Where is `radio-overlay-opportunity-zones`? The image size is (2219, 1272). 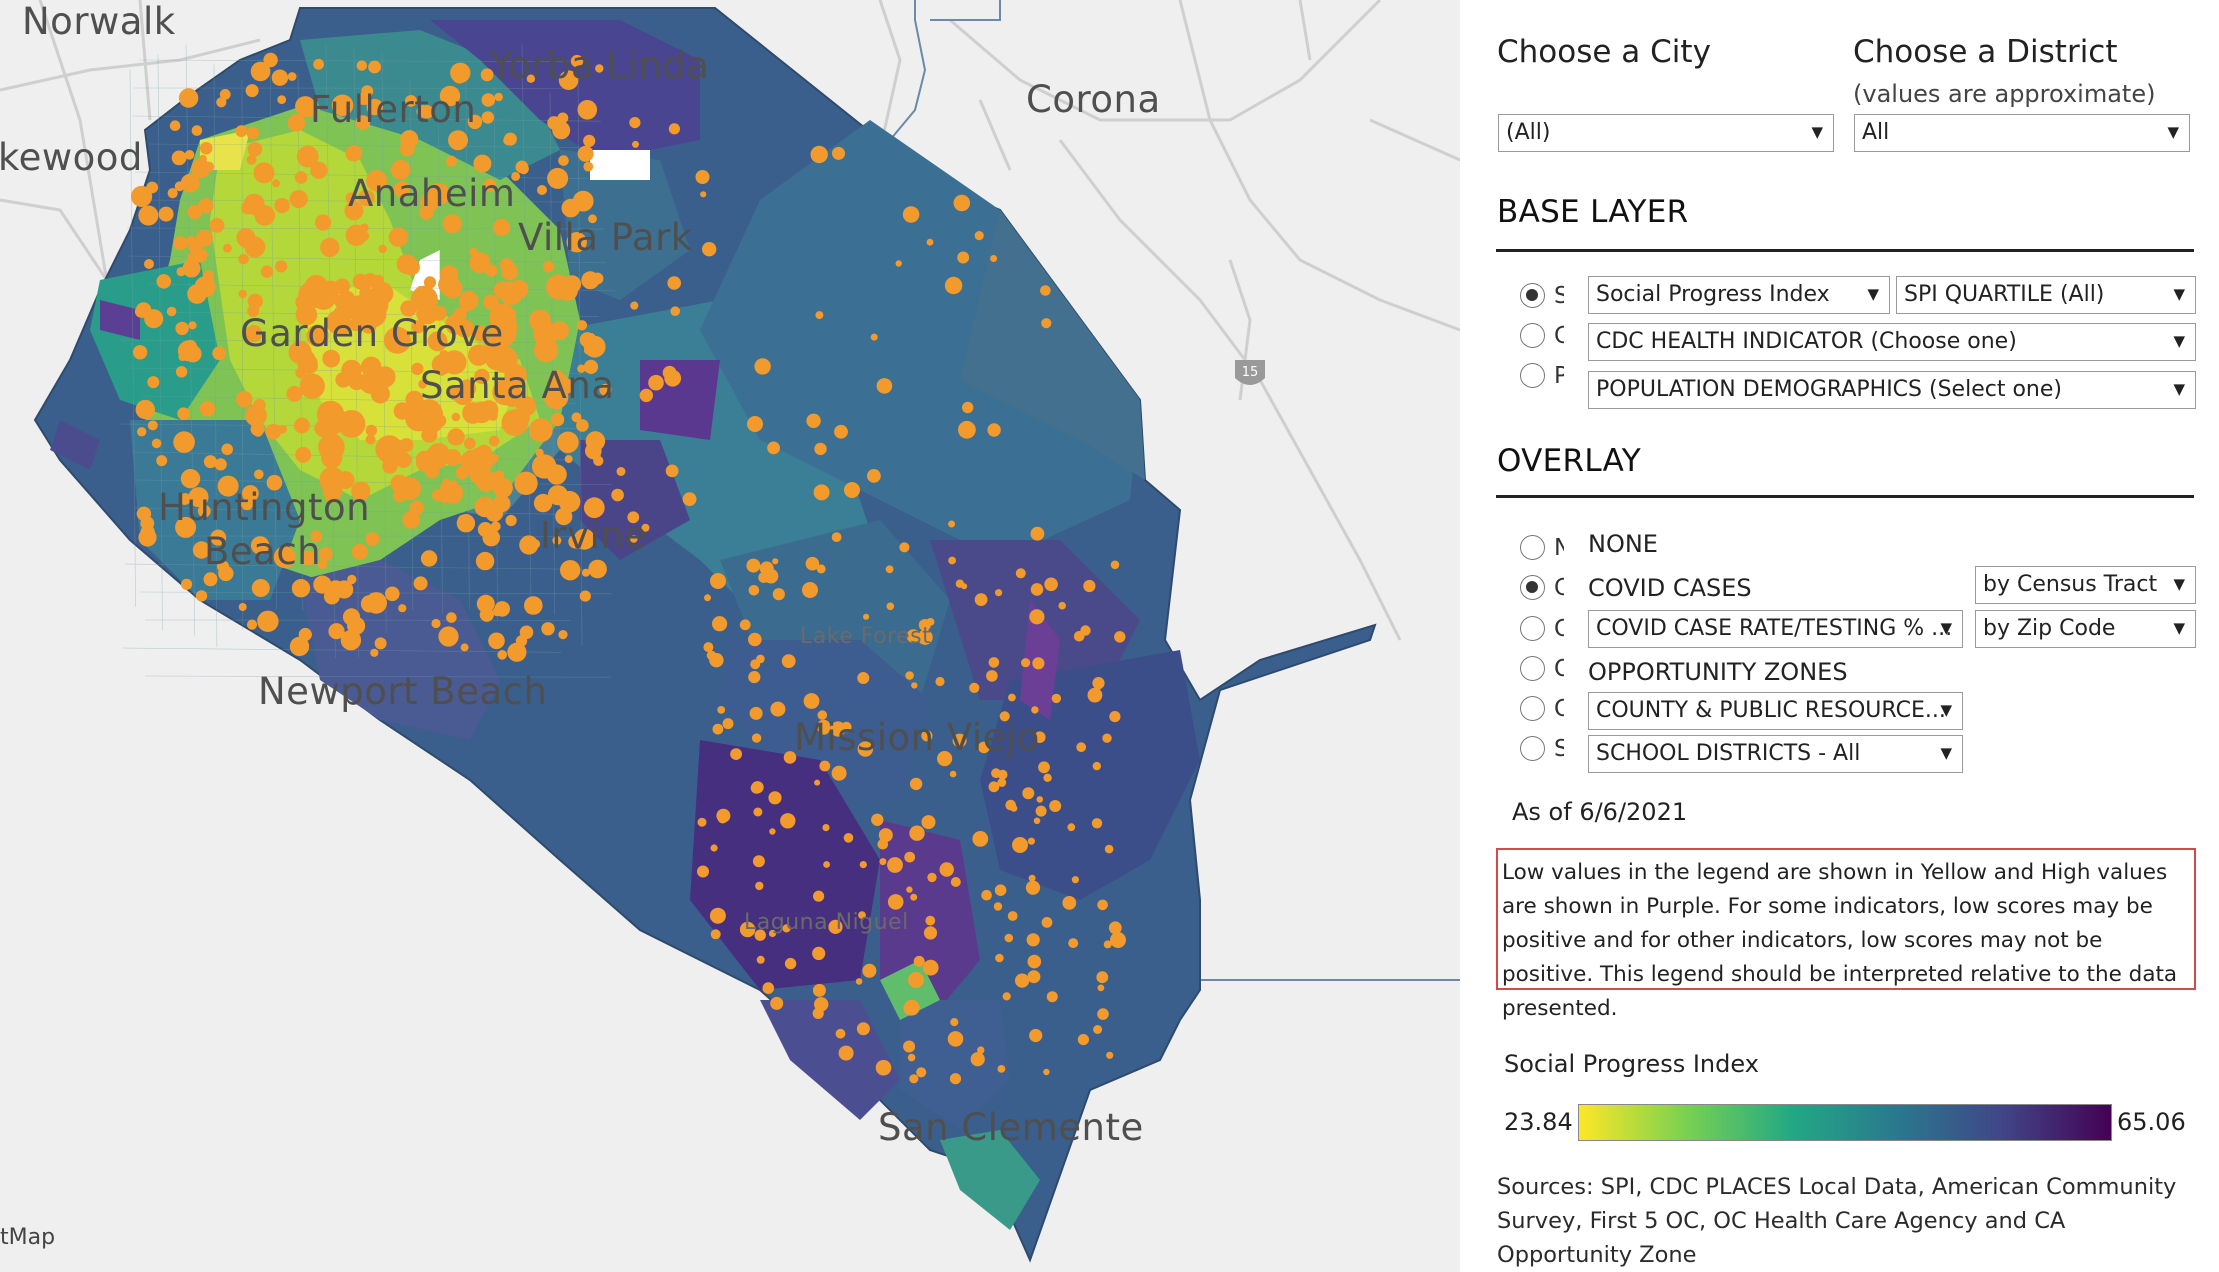
radio-overlay-opportunity-zones is located at coordinates (1532, 668).